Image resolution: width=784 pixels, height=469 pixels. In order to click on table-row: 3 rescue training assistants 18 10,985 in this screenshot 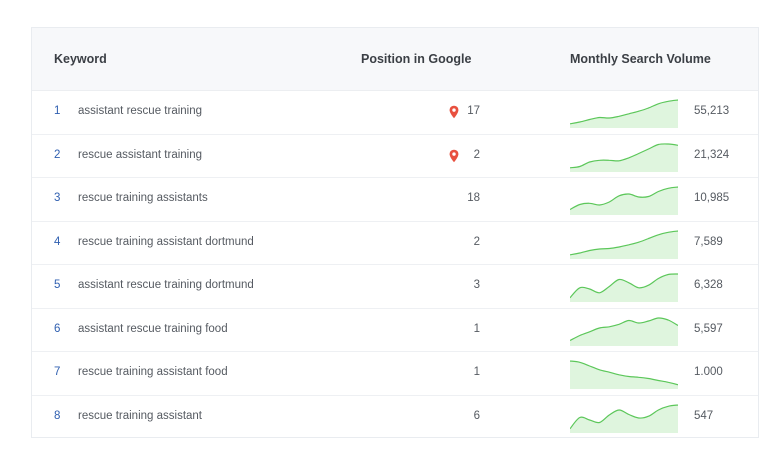, I will do `click(395, 200)`.